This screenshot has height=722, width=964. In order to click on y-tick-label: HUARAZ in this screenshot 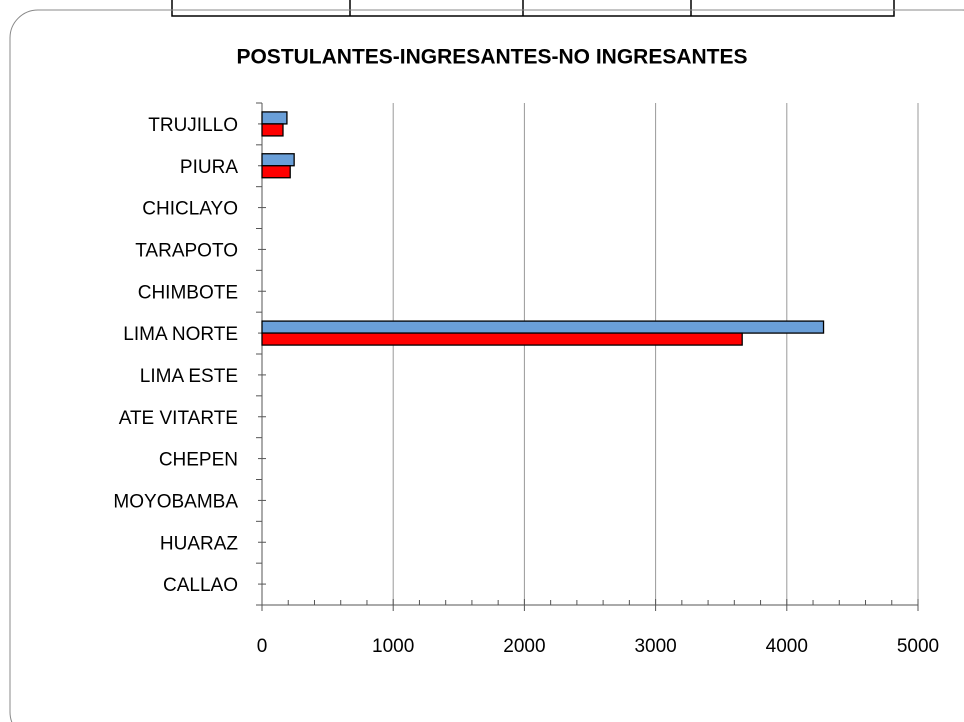, I will do `click(199, 543)`.